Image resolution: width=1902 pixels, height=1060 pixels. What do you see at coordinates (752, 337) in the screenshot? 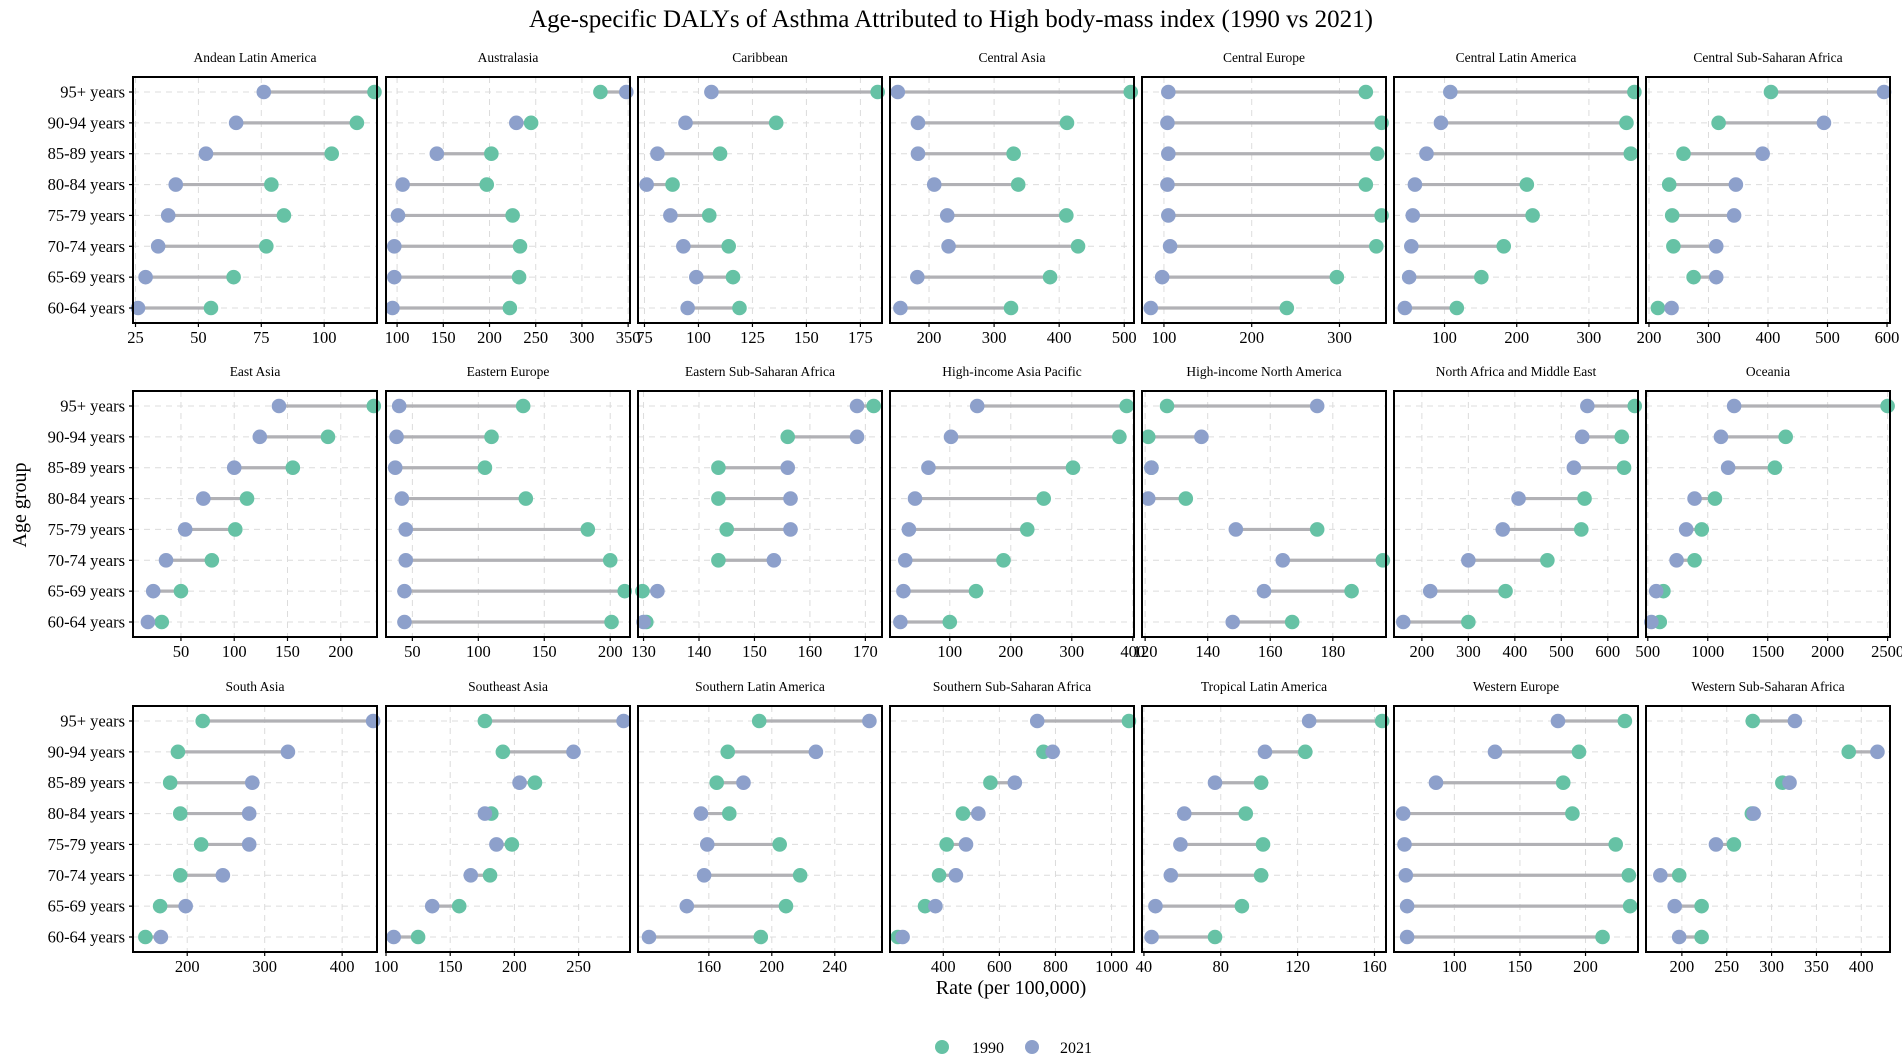
I see `x-tick-label: 125` at bounding box center [752, 337].